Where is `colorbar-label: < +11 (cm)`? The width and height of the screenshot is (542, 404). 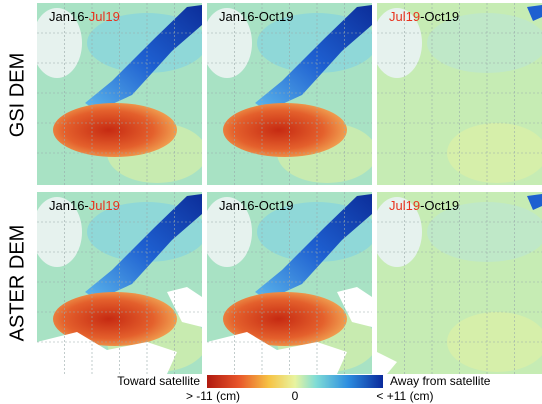 colorbar-label: < +11 (cm) is located at coordinates (404, 396).